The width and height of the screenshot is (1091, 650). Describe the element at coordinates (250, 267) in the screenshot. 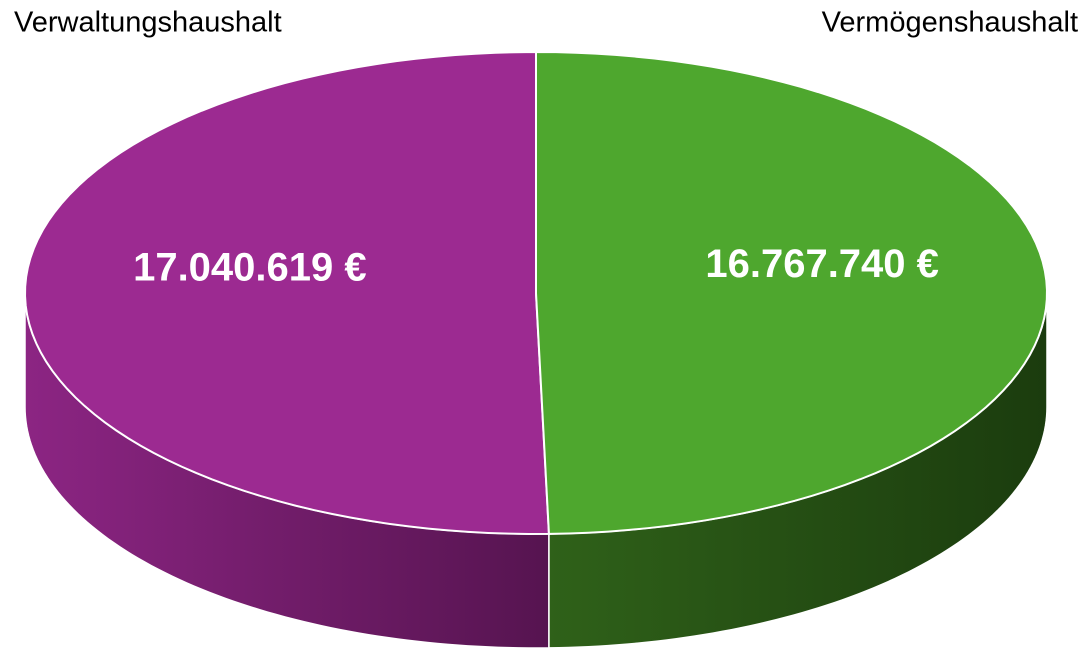

I see `value-label: 17.040.619 €` at that location.